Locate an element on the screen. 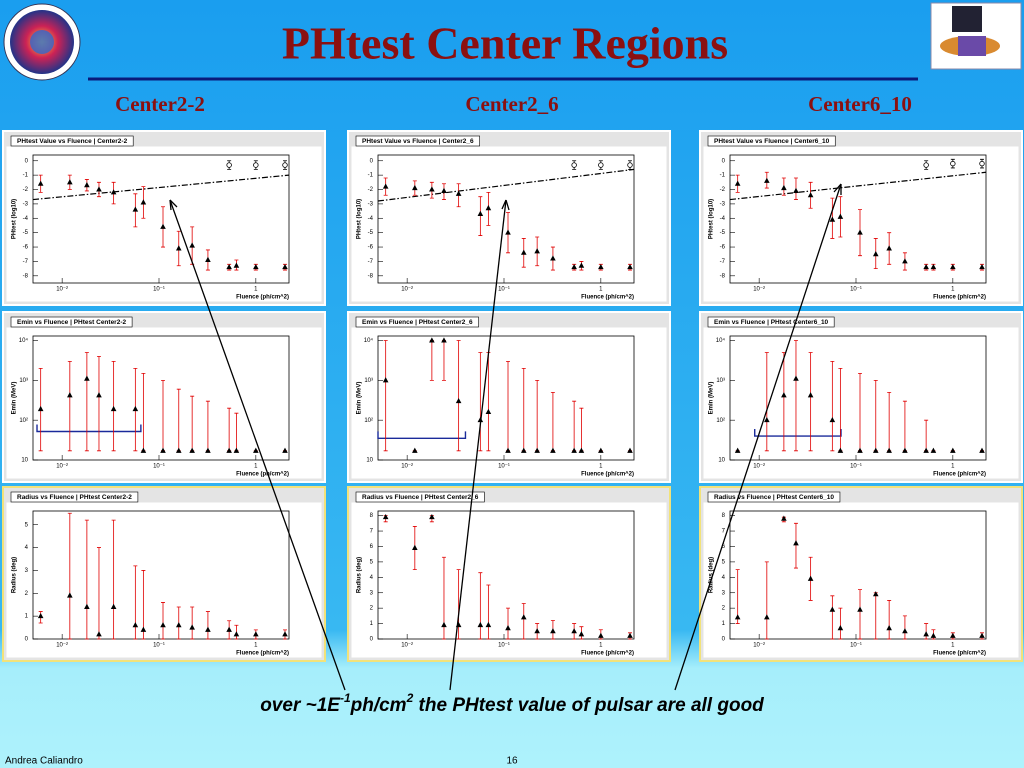 This screenshot has height=768, width=1024. plot-title: Emin vs Fluence | PHtest Center2_6 is located at coordinates (417, 322).